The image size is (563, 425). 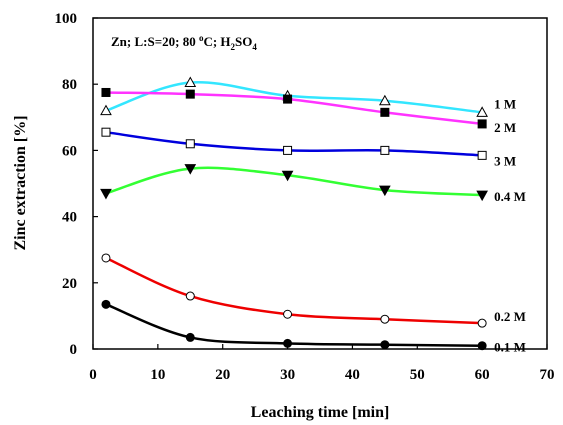 I want to click on series-labels: 1 M 2 M 3 M 0.4 M 0.2 M 0.1 M, so click(x=510, y=225).